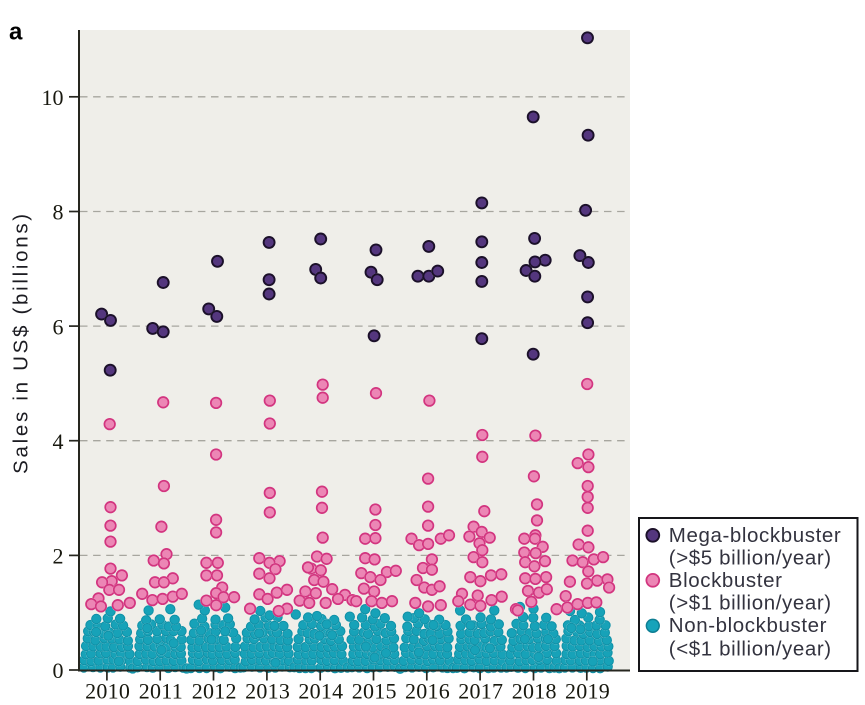 This screenshot has height=705, width=865. I want to click on svg-text: 2016, so click(427, 691).